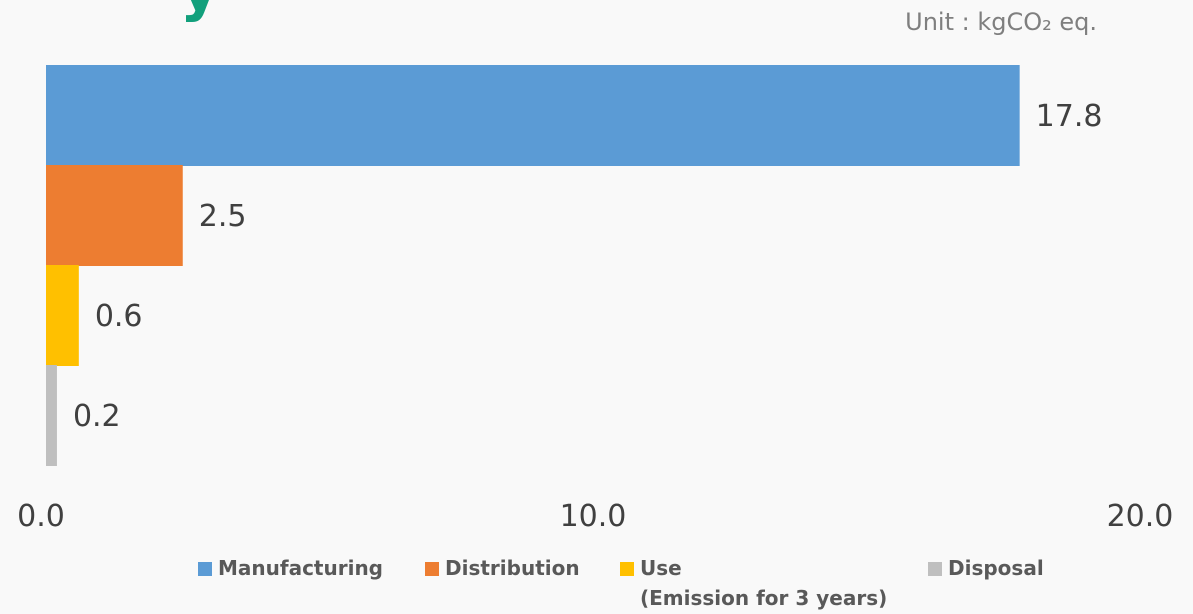 The image size is (1193, 614). What do you see at coordinates (935, 569) in the screenshot?
I see `legend-swatch-disposal` at bounding box center [935, 569].